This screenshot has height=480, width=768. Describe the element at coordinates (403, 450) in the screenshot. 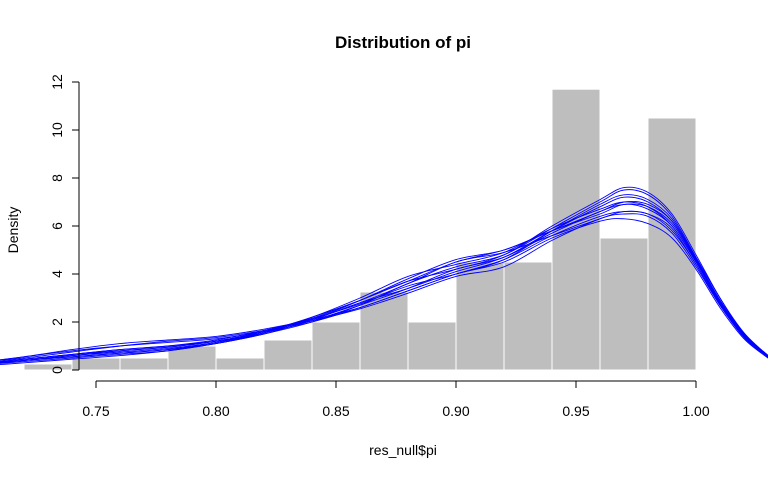

I see `x-axis-label: res_null$pi` at that location.